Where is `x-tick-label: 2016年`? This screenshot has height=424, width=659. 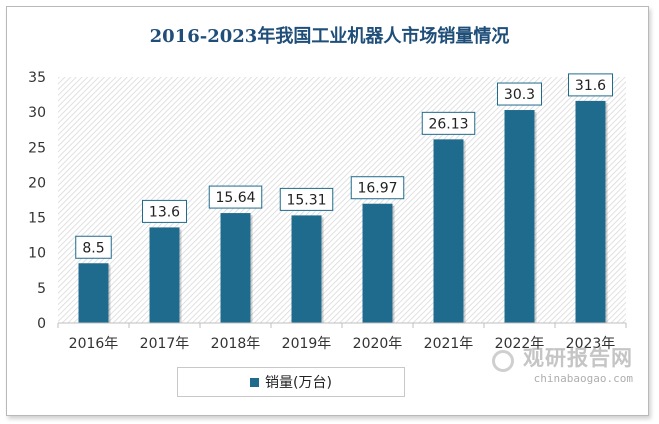
x-tick-label: 2016年 is located at coordinates (94, 344).